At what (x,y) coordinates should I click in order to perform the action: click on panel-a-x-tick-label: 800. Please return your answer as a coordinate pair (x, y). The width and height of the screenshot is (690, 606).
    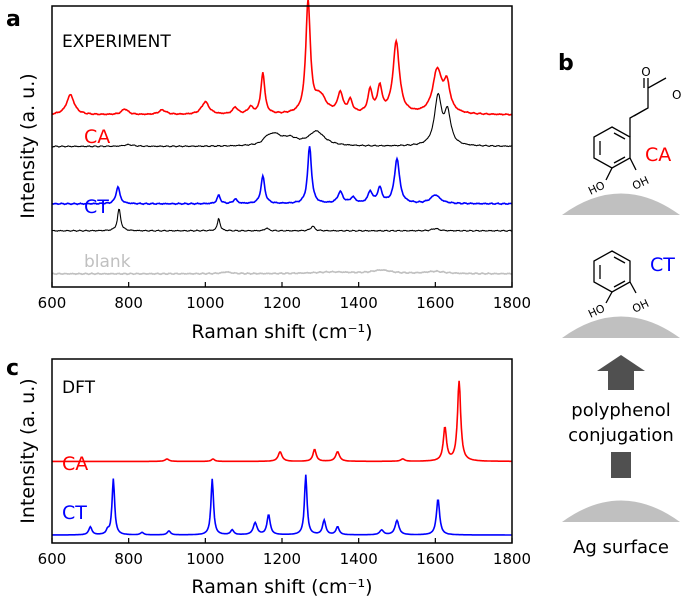
    Looking at the image, I should click on (128, 303).